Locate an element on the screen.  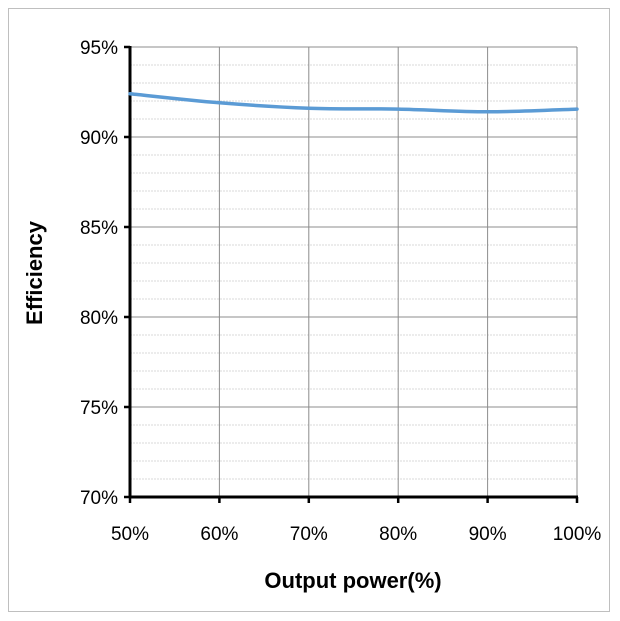
x-tick-label: 100% is located at coordinates (577, 534).